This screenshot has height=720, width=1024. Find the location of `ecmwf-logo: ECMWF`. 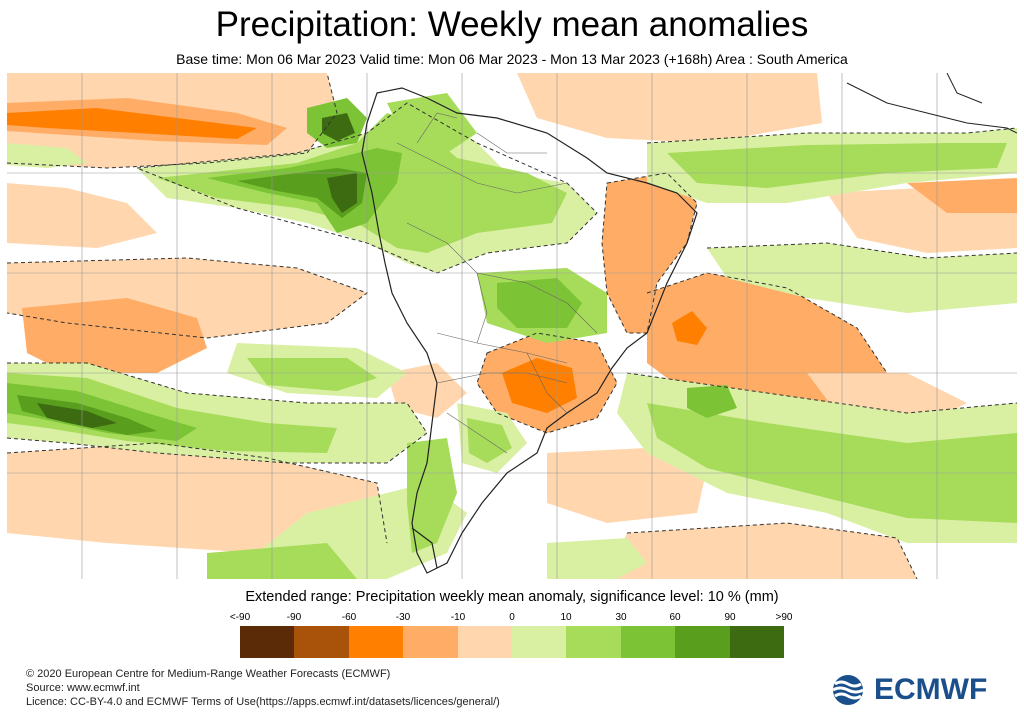

ecmwf-logo: ECMWF is located at coordinates (915, 690).